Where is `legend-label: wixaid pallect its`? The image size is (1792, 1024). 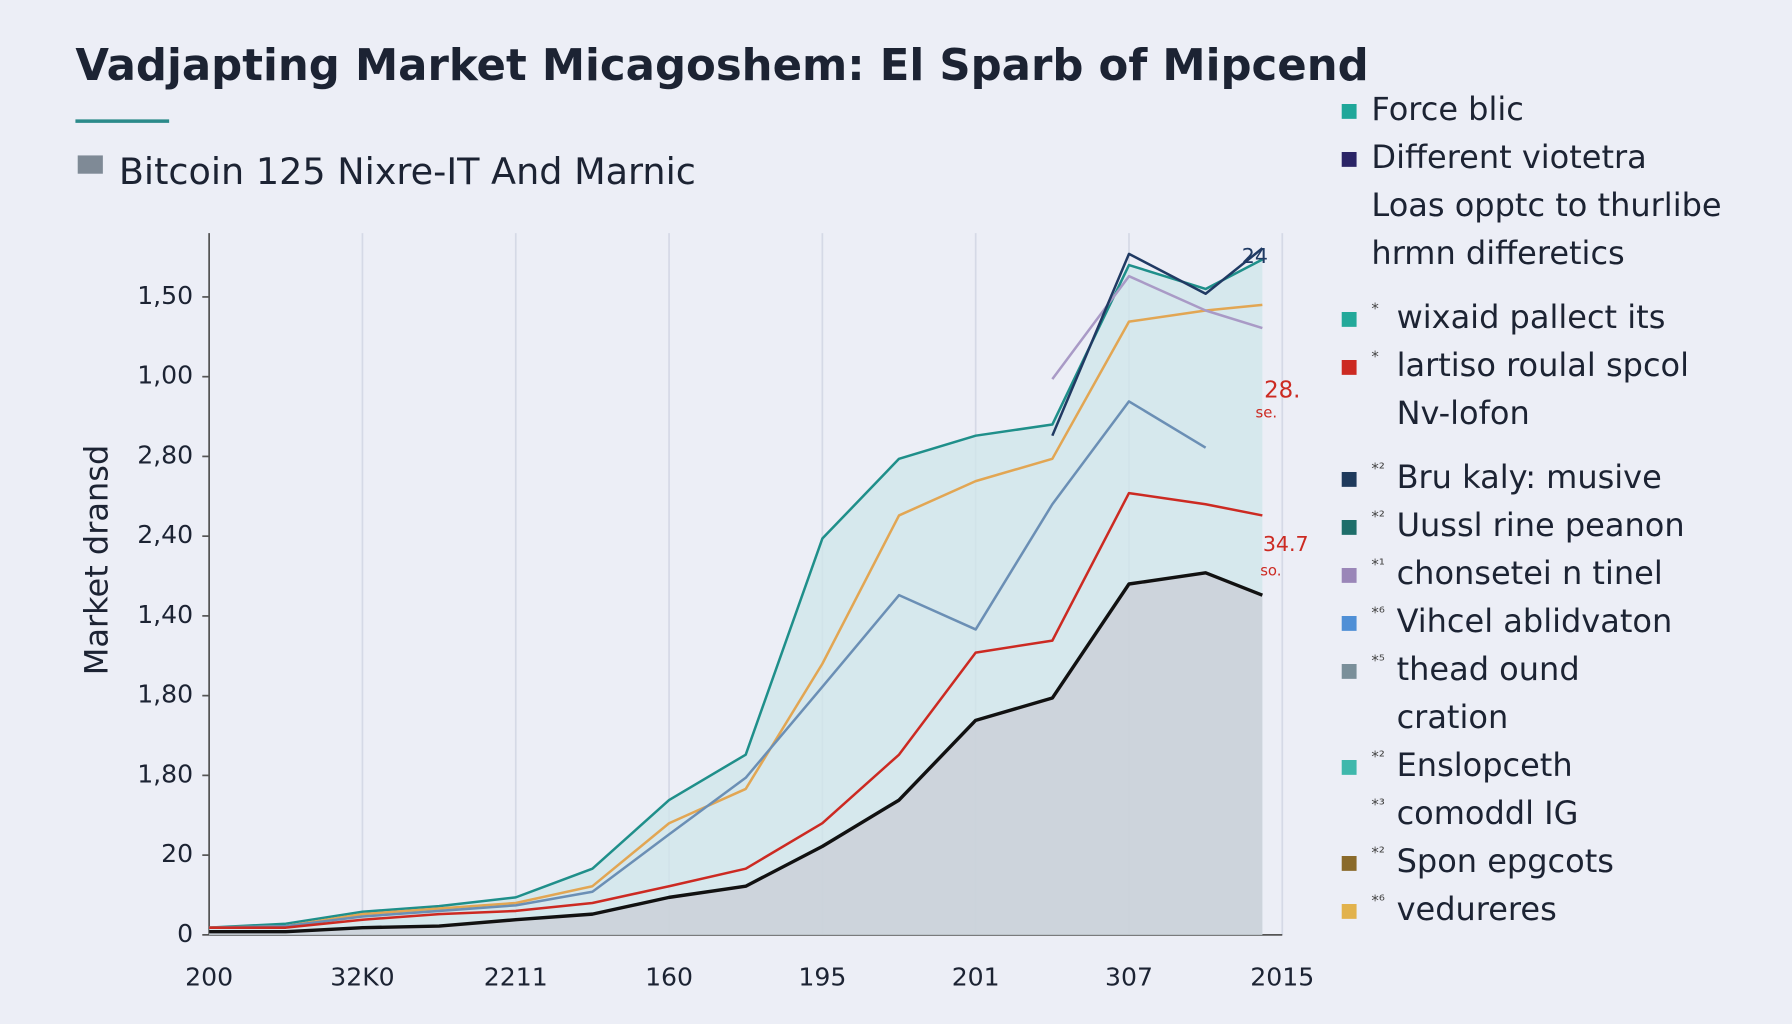
legend-label: wixaid pallect its is located at coordinates (1531, 317).